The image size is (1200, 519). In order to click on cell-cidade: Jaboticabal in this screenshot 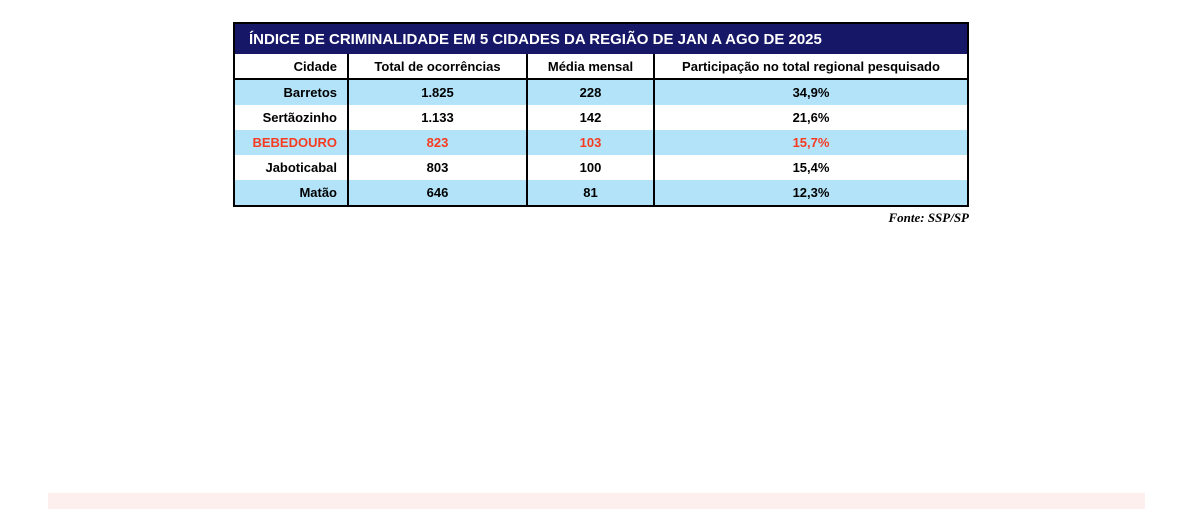, I will do `click(292, 167)`.